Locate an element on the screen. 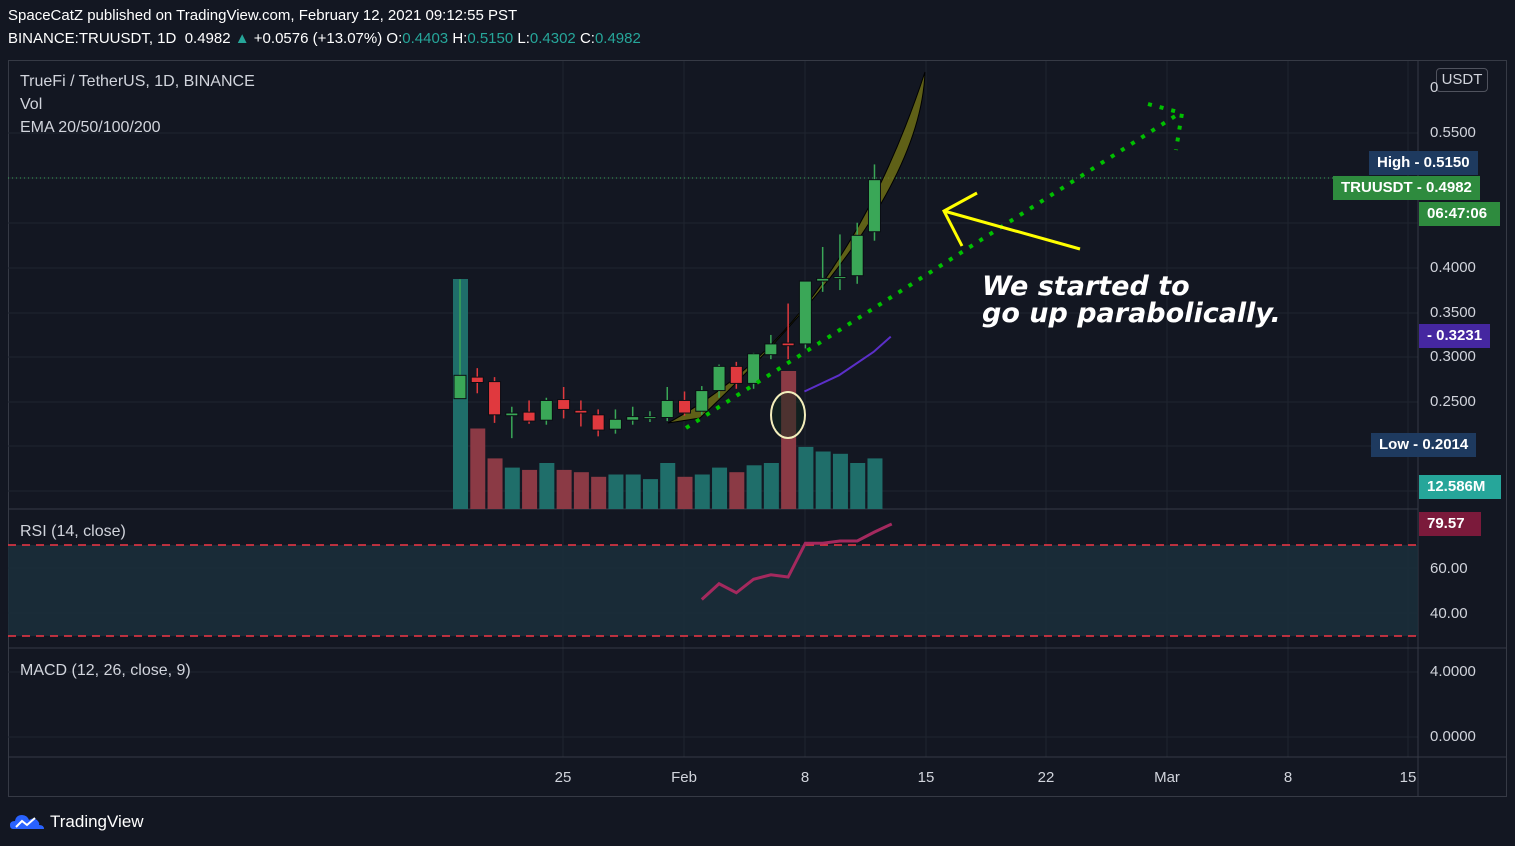 The height and width of the screenshot is (846, 1515). up-triangle-icon: ▲ is located at coordinates (242, 38).